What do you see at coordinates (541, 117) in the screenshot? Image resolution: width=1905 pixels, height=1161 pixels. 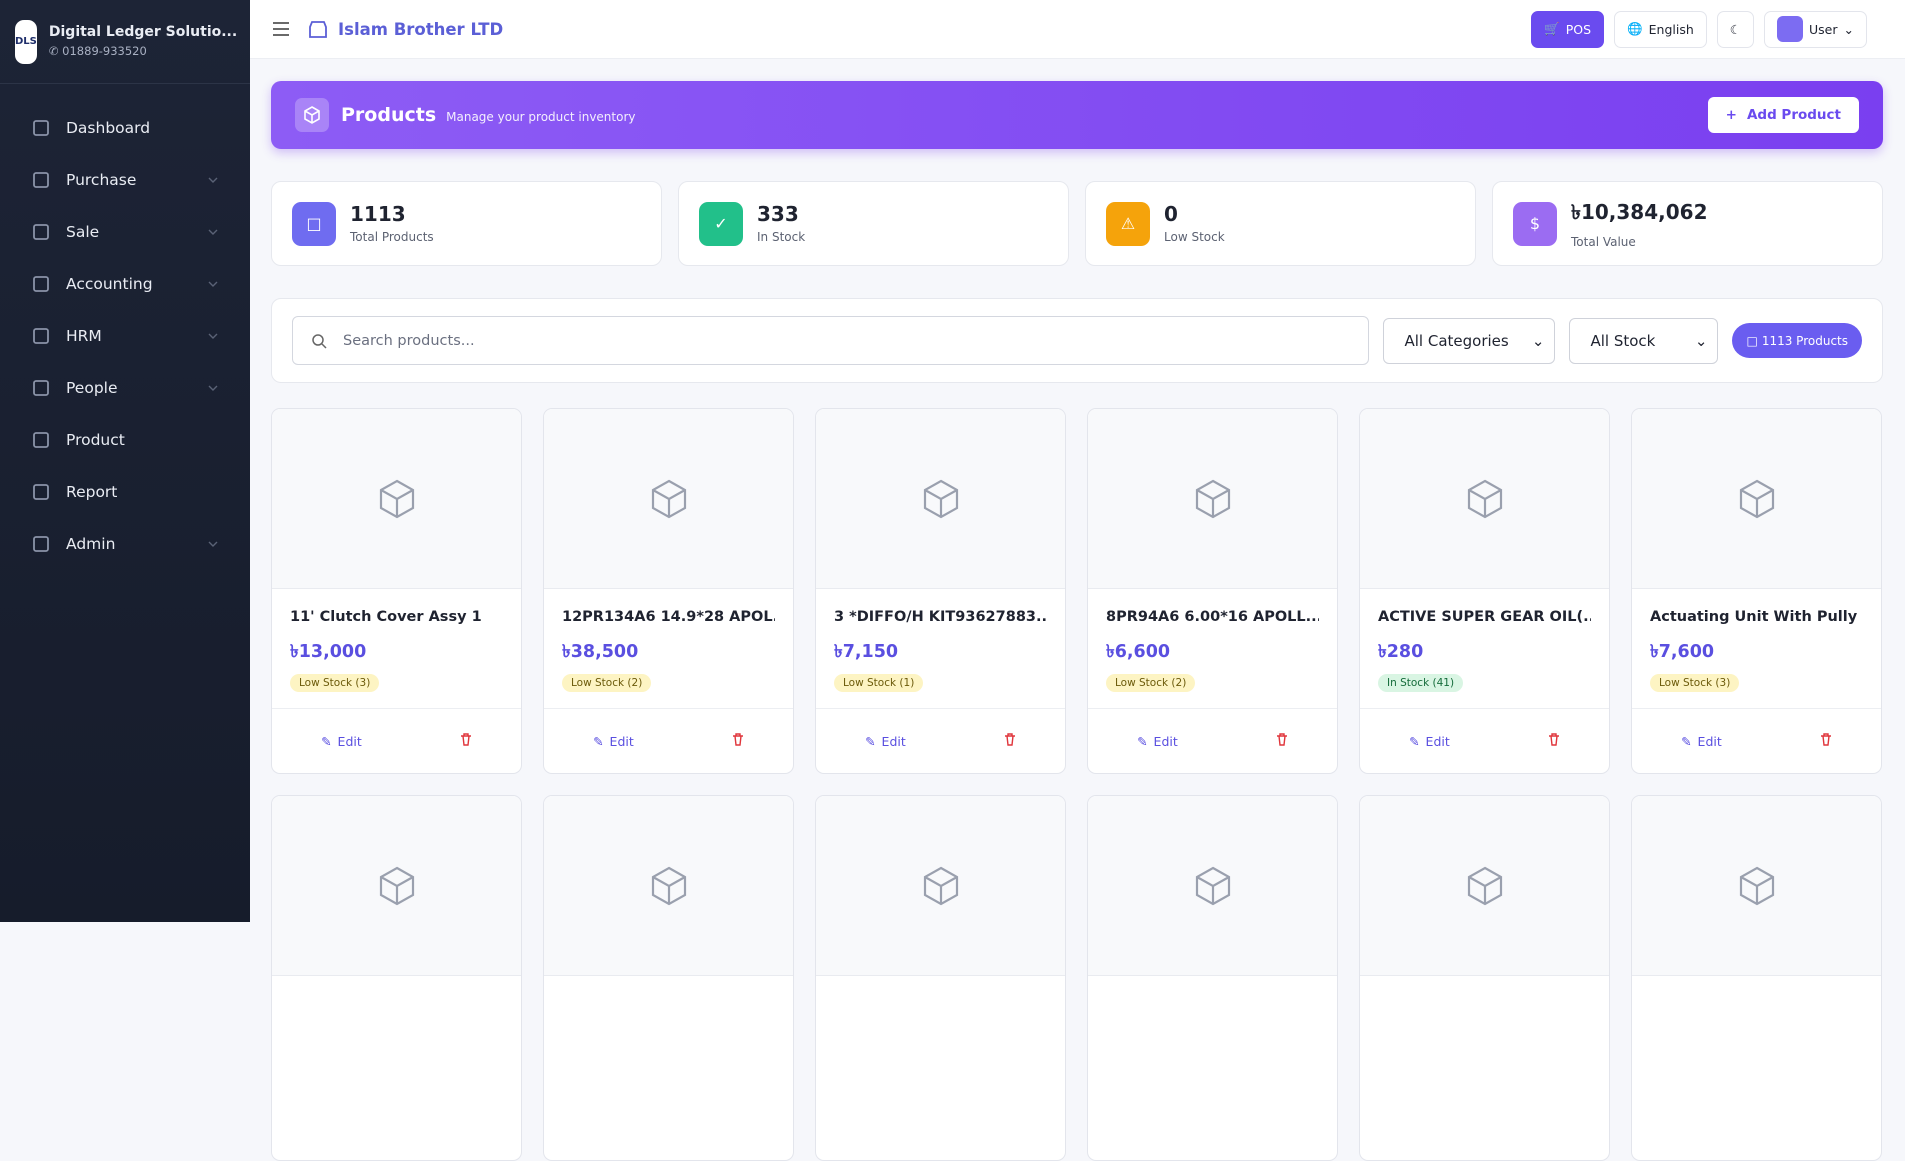 I see `page-subtitle: Manage your product inventory` at bounding box center [541, 117].